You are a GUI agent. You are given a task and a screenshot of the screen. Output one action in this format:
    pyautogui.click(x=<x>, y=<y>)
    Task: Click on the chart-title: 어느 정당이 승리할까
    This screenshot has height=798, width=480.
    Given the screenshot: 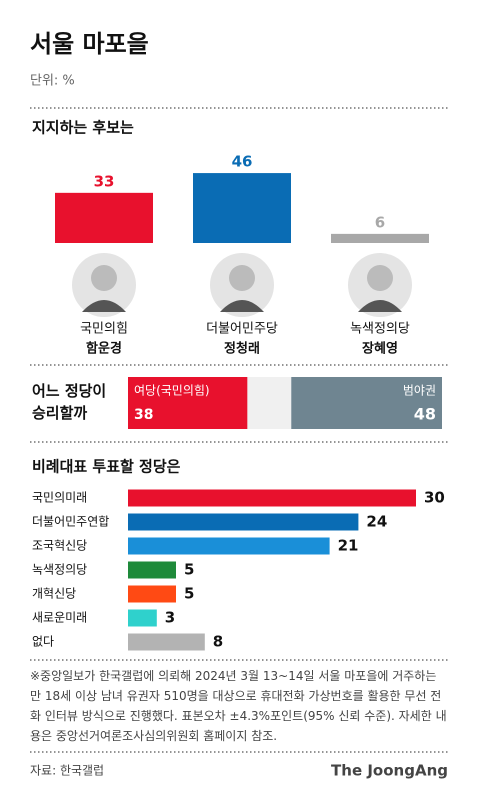 What is the action you would take?
    pyautogui.click(x=69, y=402)
    